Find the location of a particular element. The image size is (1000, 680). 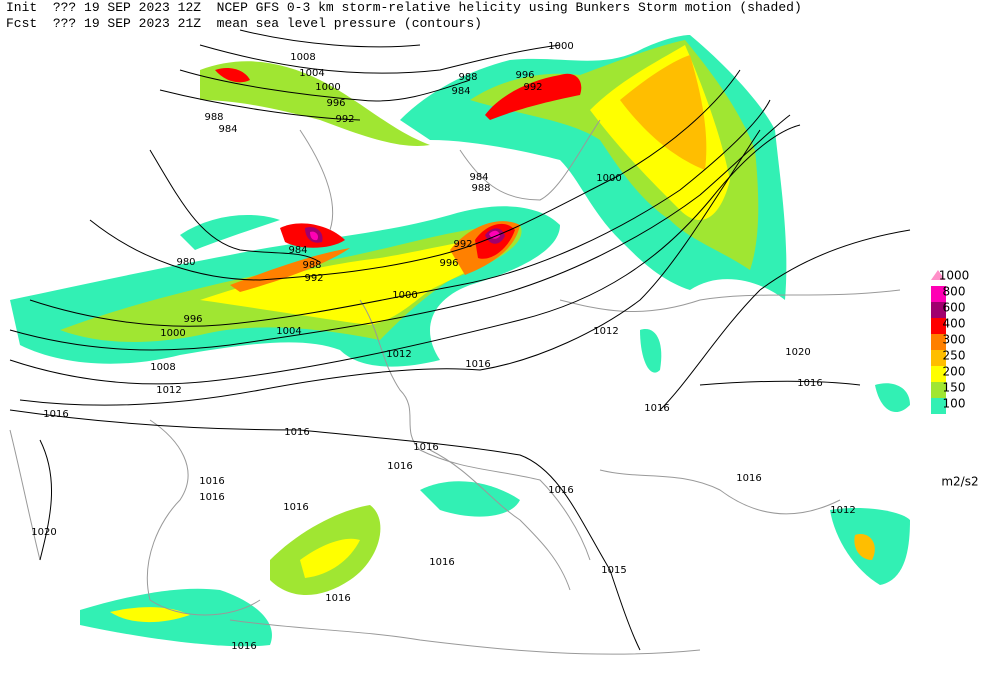

legend-label: 250 is located at coordinates (954, 356).